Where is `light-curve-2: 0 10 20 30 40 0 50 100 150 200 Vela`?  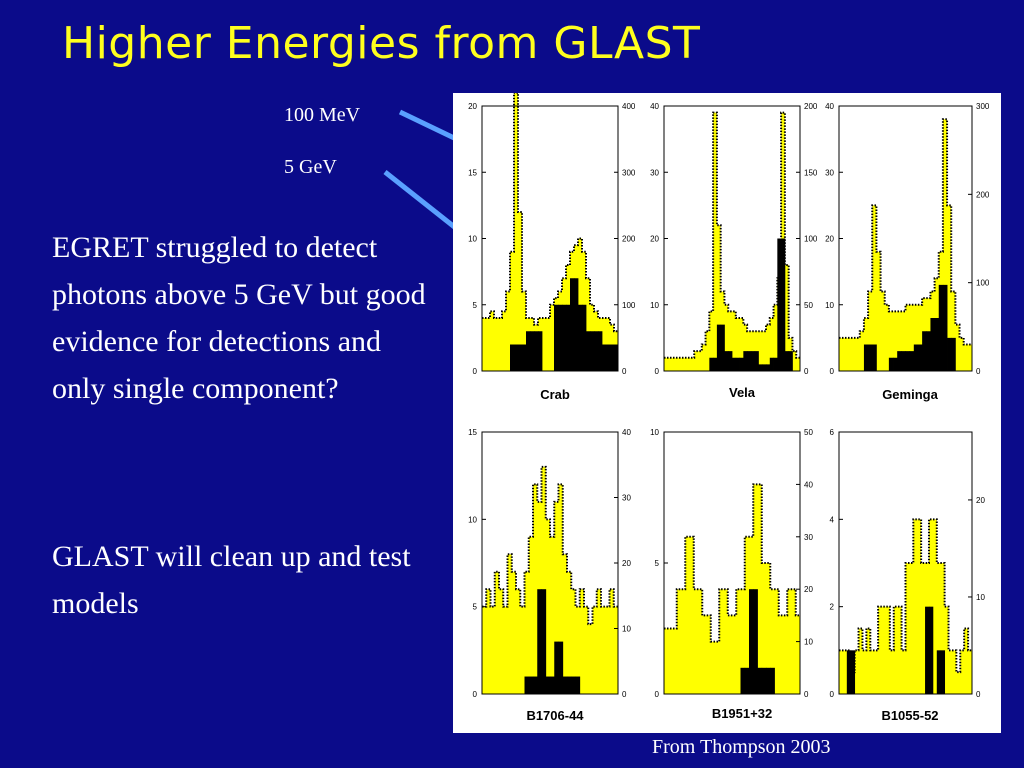
light-curve-2: 0 10 20 30 40 0 50 100 150 200 Vela is located at coordinates (734, 251).